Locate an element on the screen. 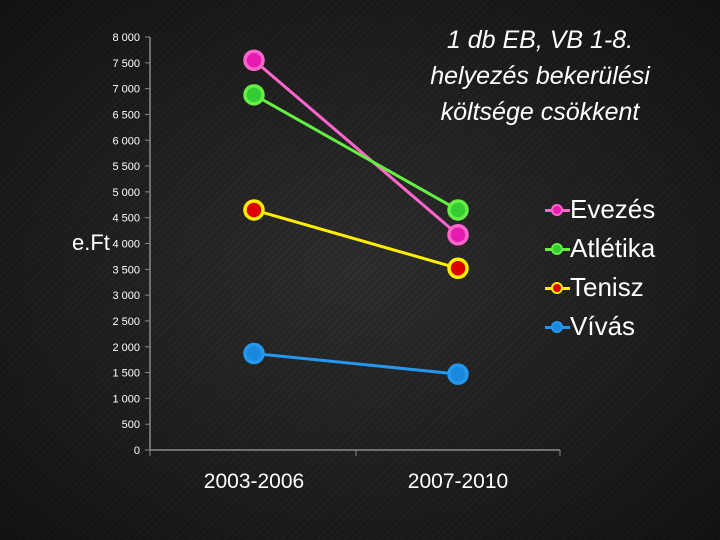  legend-swatch-tenisz is located at coordinates (557, 288).